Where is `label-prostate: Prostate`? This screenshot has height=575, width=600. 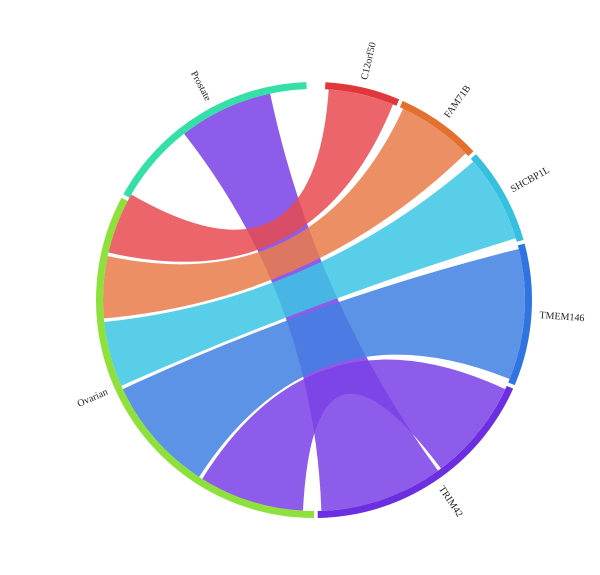 label-prostate: Prostate is located at coordinates (200, 86).